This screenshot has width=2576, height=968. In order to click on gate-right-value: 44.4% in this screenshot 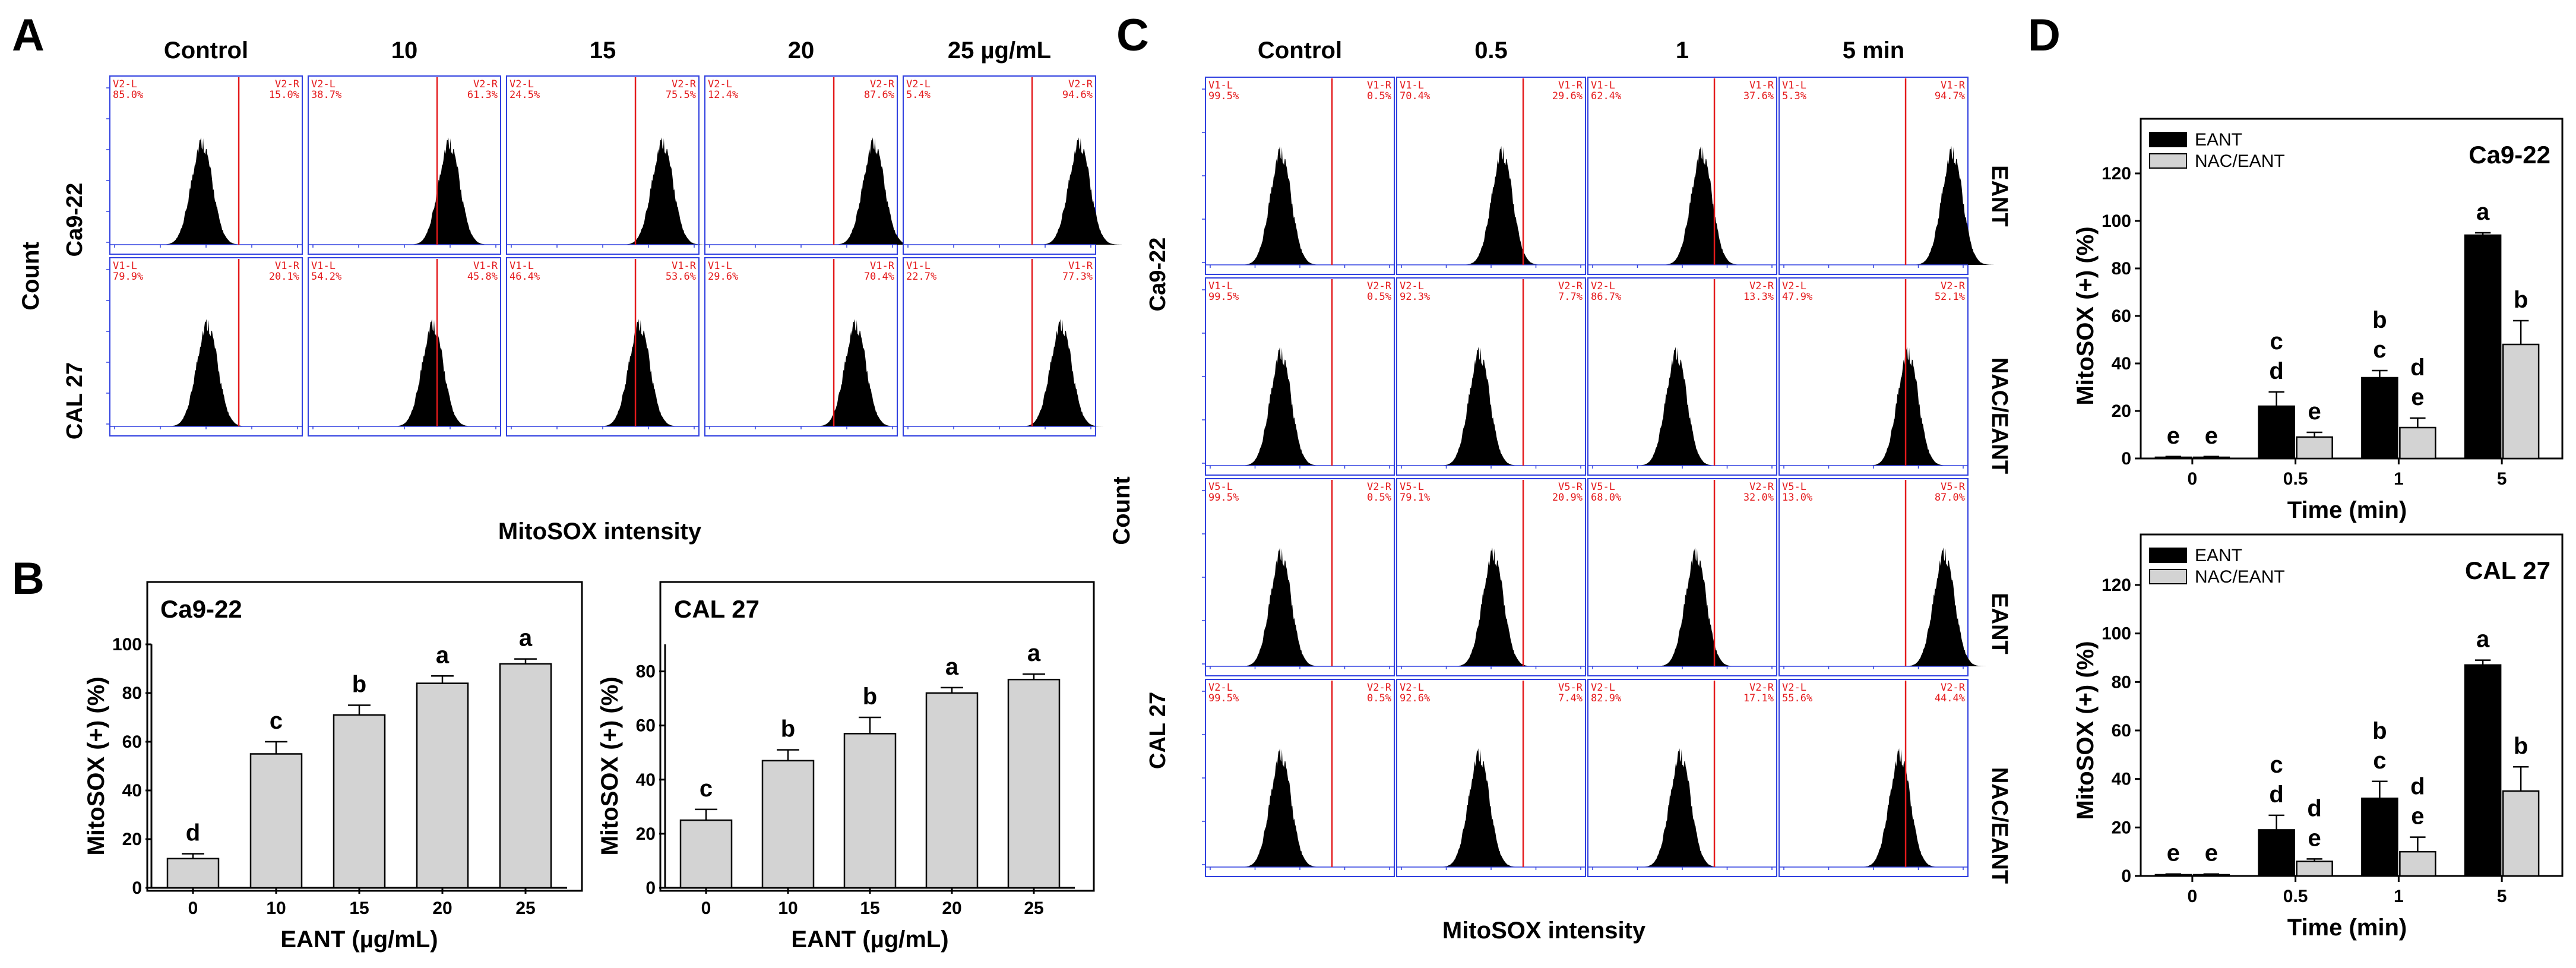, I will do `click(1950, 698)`.